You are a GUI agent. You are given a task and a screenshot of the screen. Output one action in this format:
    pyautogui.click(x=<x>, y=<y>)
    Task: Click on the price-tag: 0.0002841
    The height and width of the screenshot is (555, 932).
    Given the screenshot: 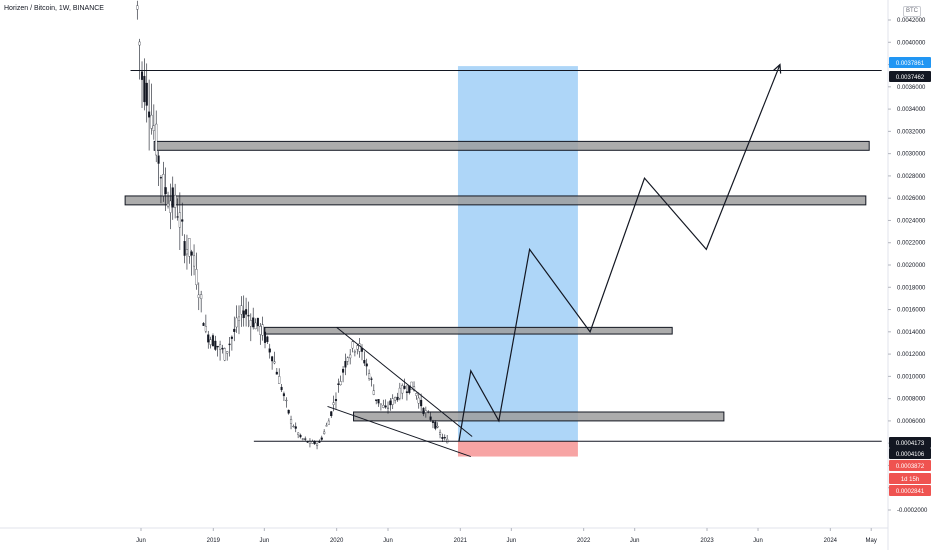 What is the action you would take?
    pyautogui.click(x=910, y=490)
    